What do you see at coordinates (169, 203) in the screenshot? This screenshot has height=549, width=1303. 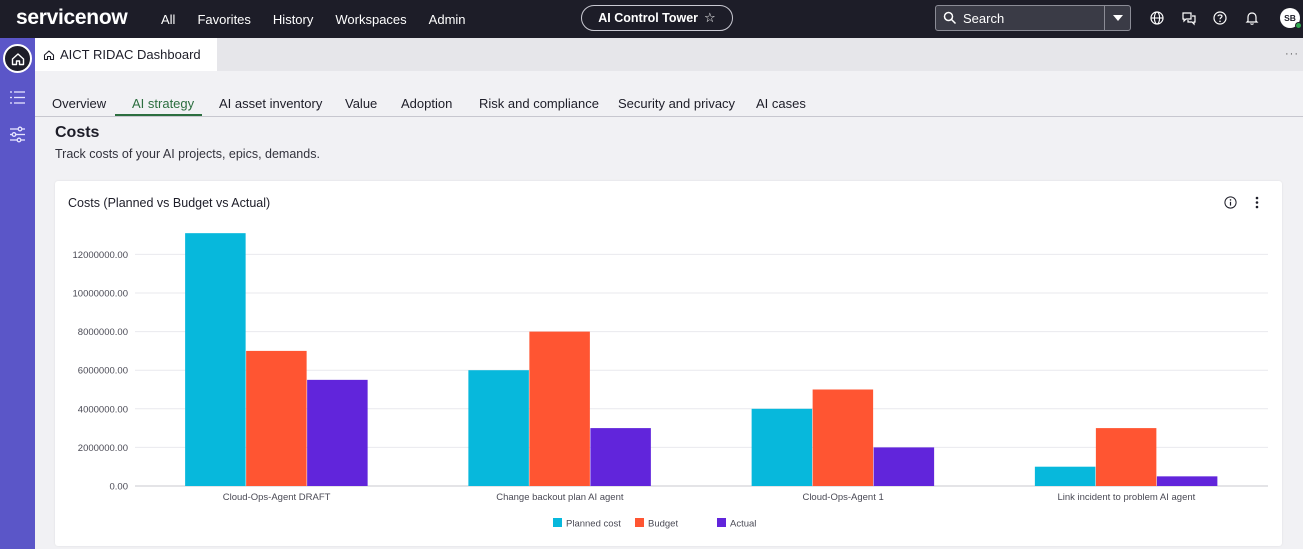 I see `chart-card-title: Costs (Planned vs Budget vs Actual)` at bounding box center [169, 203].